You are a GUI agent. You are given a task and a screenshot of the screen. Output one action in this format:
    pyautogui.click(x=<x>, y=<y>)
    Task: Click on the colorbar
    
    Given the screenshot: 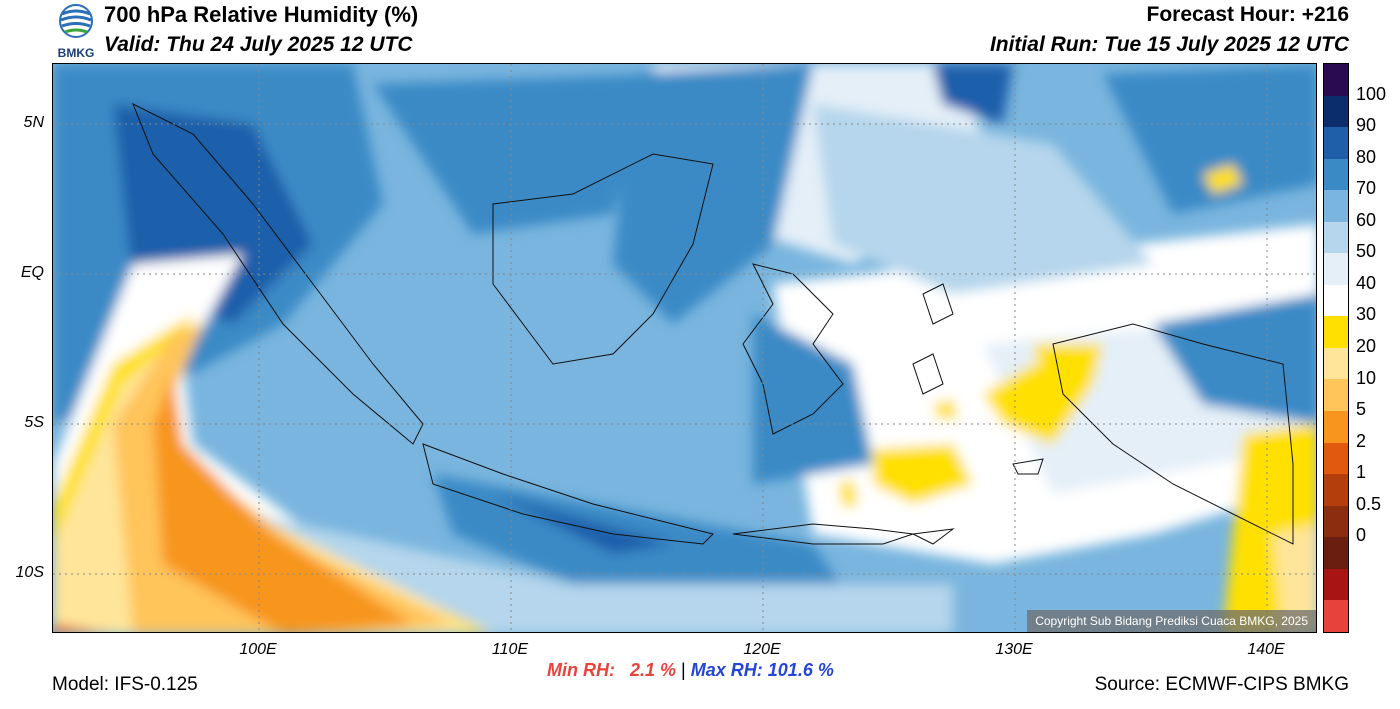 What is the action you would take?
    pyautogui.click(x=1336, y=348)
    